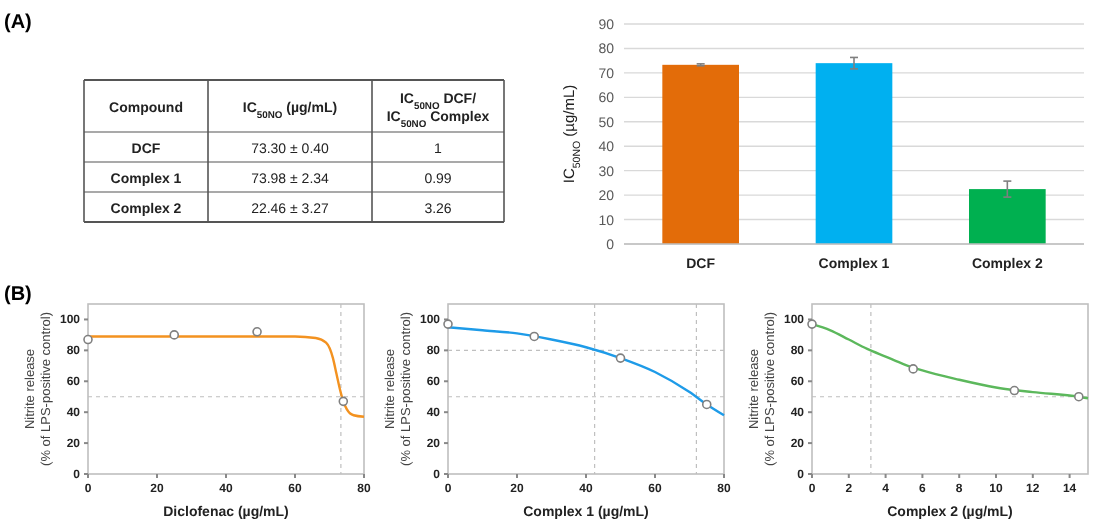 This screenshot has width=1100, height=530. Describe the element at coordinates (18, 23) in the screenshot. I see `text: (A)` at that location.